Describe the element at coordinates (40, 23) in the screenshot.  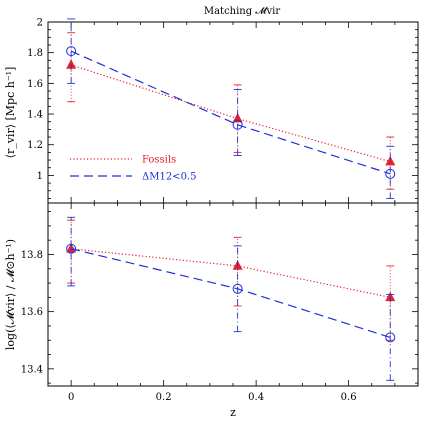
I see `y-tick-label: 2` at that location.